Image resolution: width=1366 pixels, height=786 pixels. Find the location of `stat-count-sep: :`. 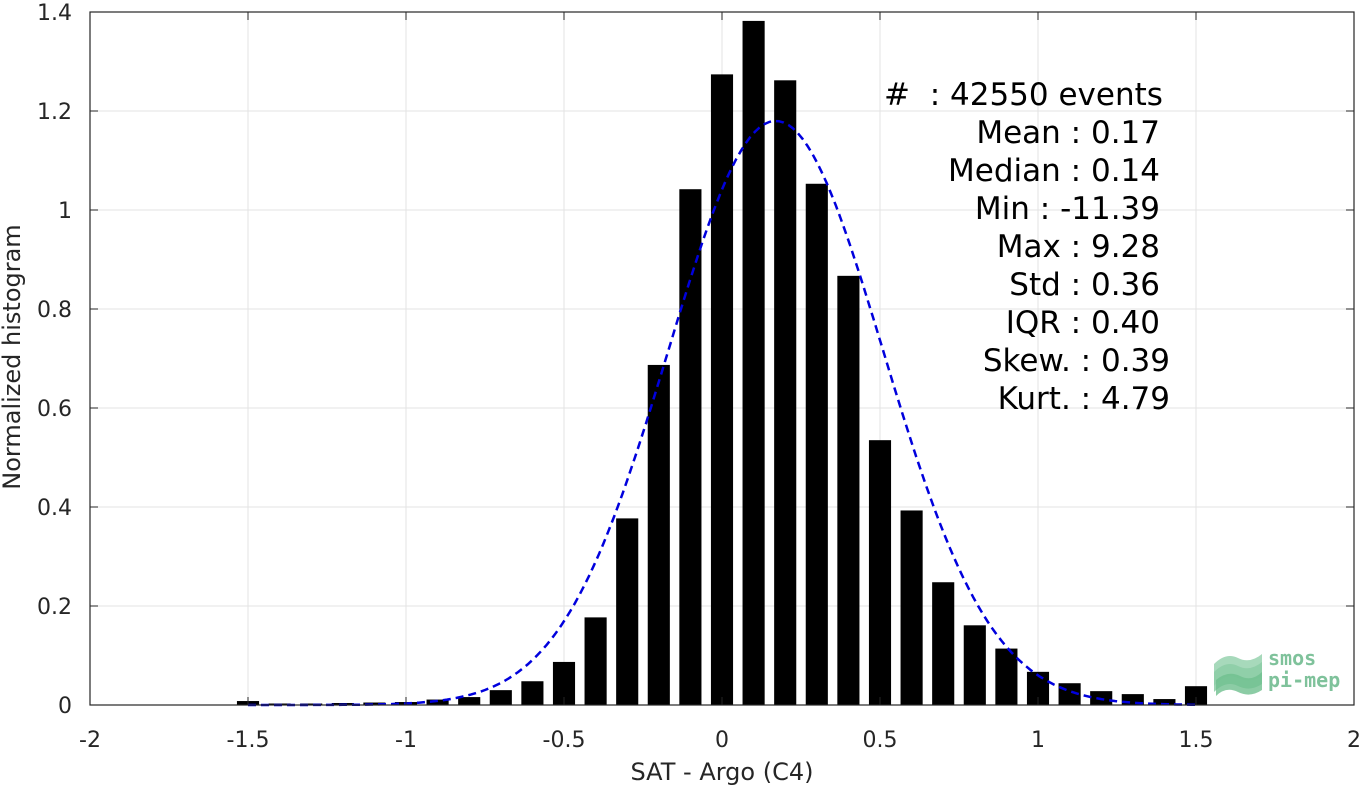

stat-count-sep: : is located at coordinates (929, 95).